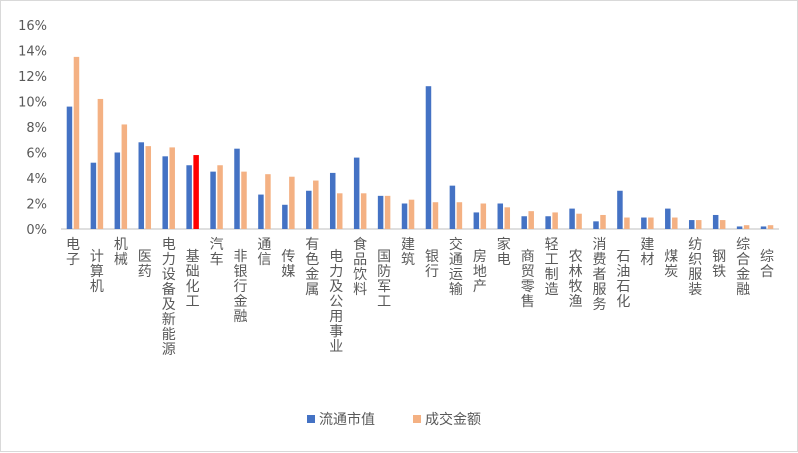 The height and width of the screenshot is (453, 798). What do you see at coordinates (145, 264) in the screenshot?
I see `x-tick-label: 医药` at bounding box center [145, 264].